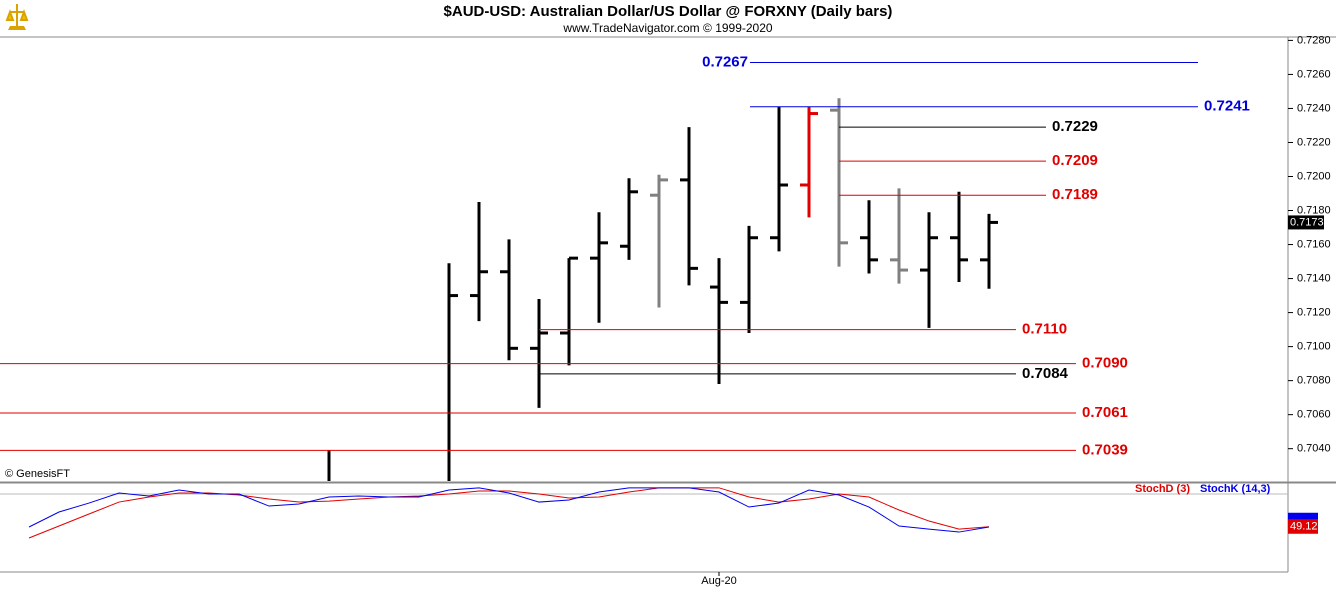 Image resolution: width=1336 pixels, height=591 pixels. Describe the element at coordinates (1314, 244) in the screenshot. I see `y-tick-label: 0.7160` at that location.